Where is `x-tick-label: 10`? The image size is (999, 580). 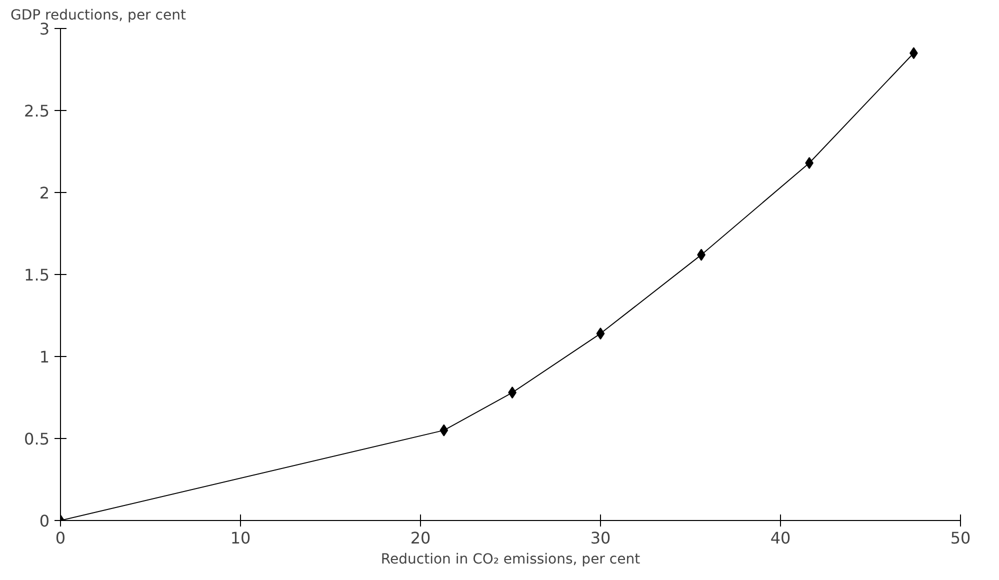
x-tick-label: 10 is located at coordinates (240, 538).